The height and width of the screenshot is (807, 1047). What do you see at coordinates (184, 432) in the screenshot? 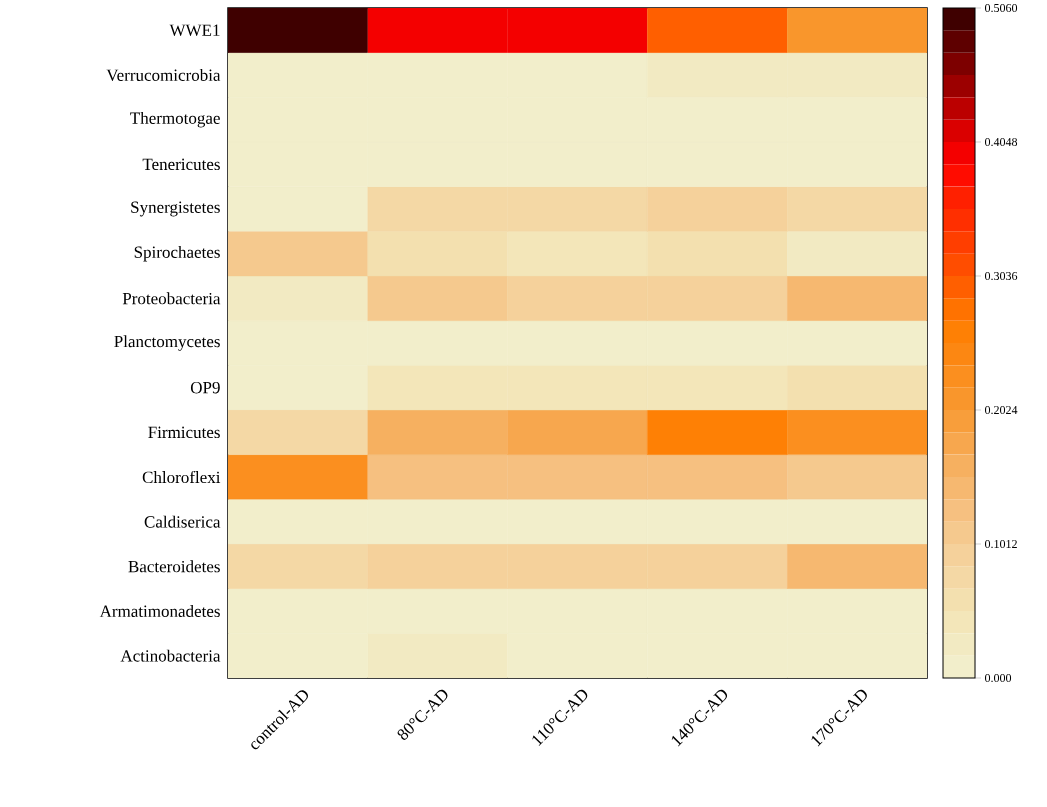
I see `y-tick-label: Firmicutes` at bounding box center [184, 432].